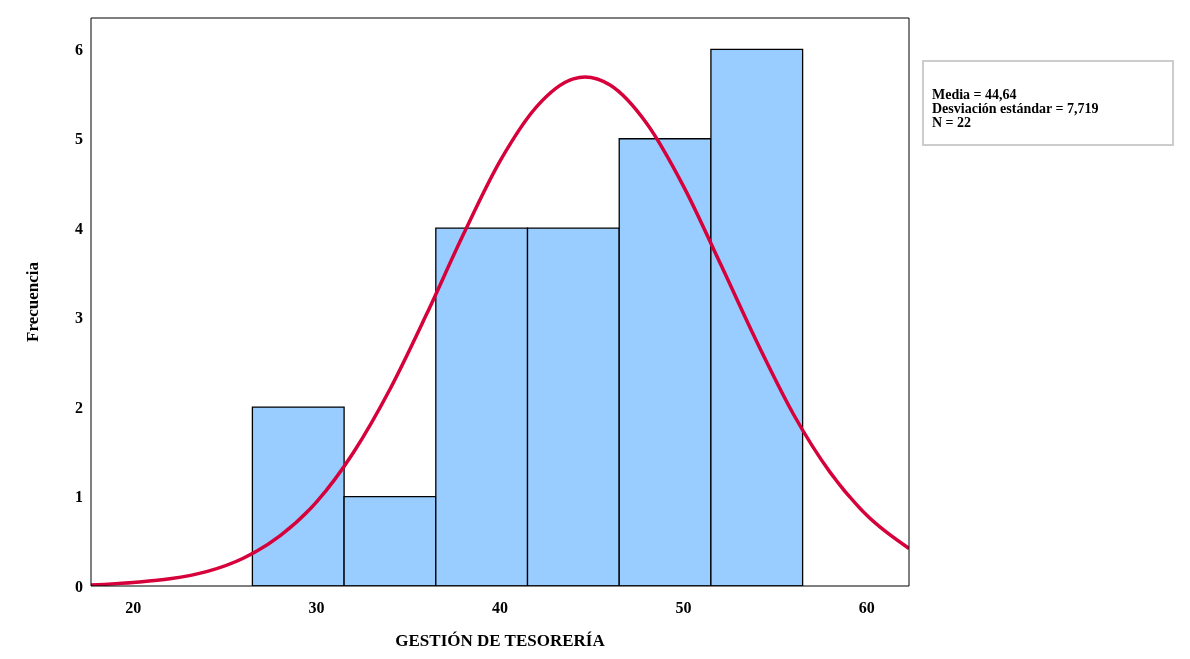 Image resolution: width=1190 pixels, height=659 pixels. Describe the element at coordinates (79, 139) in the screenshot. I see `y-tick-label: 5` at that location.